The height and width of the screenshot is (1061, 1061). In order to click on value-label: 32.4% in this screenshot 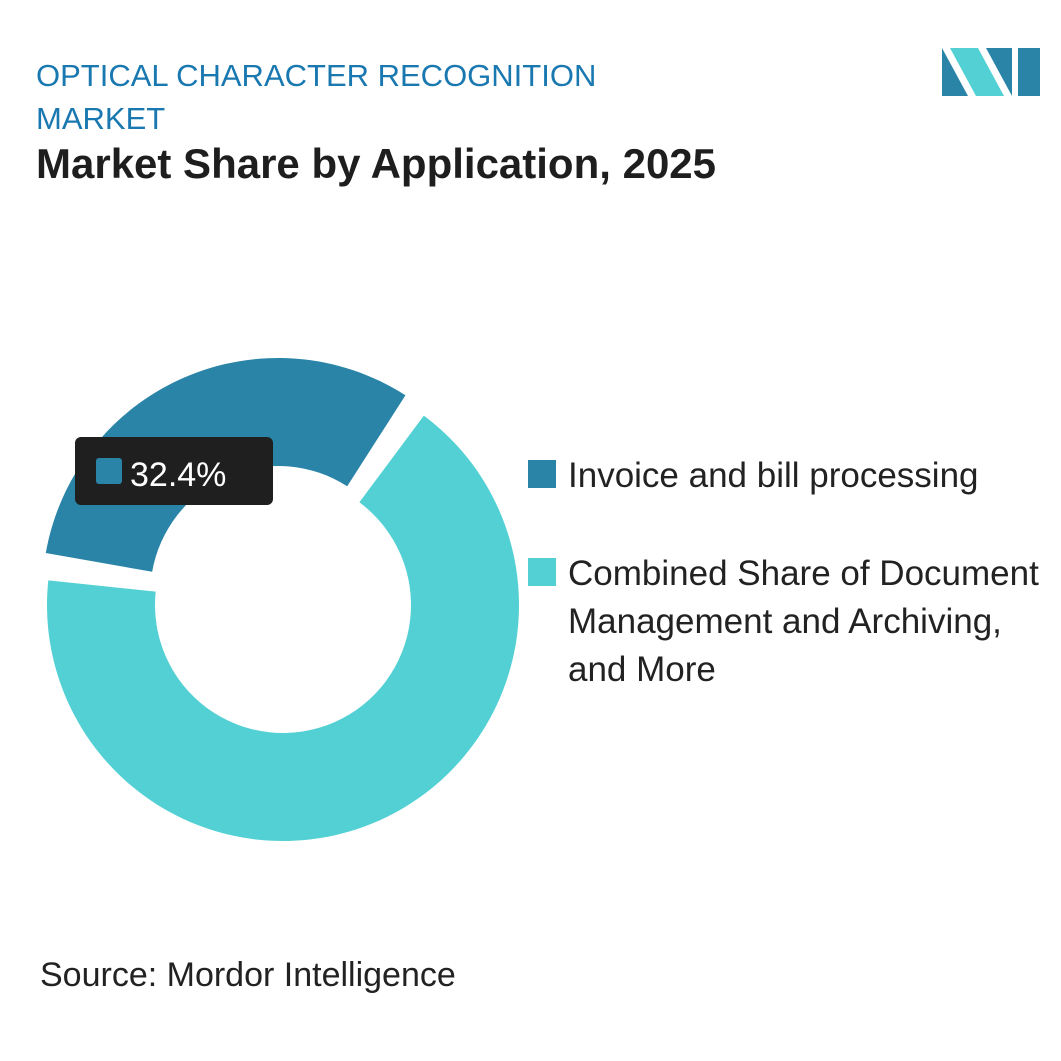, I will do `click(174, 471)`.